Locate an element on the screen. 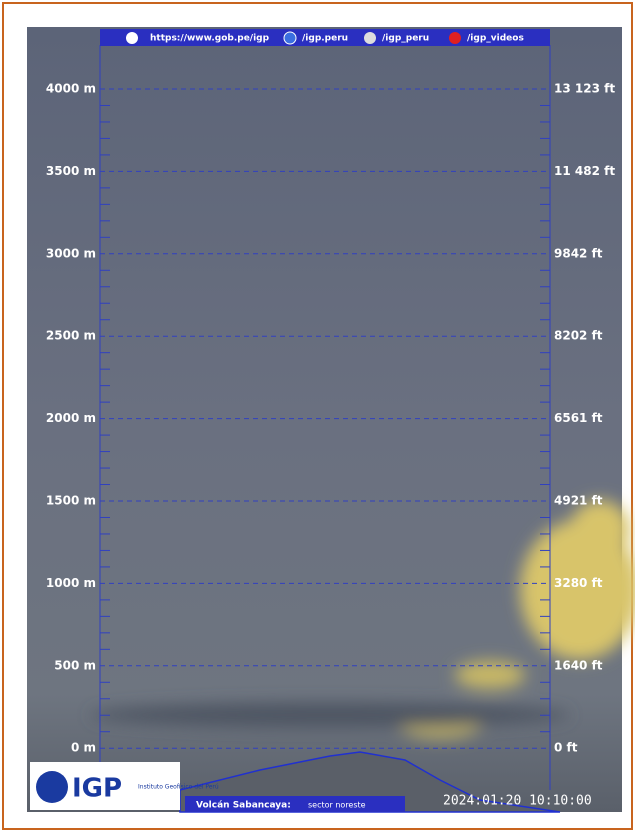  feet-label: 8202 ft is located at coordinates (578, 336).